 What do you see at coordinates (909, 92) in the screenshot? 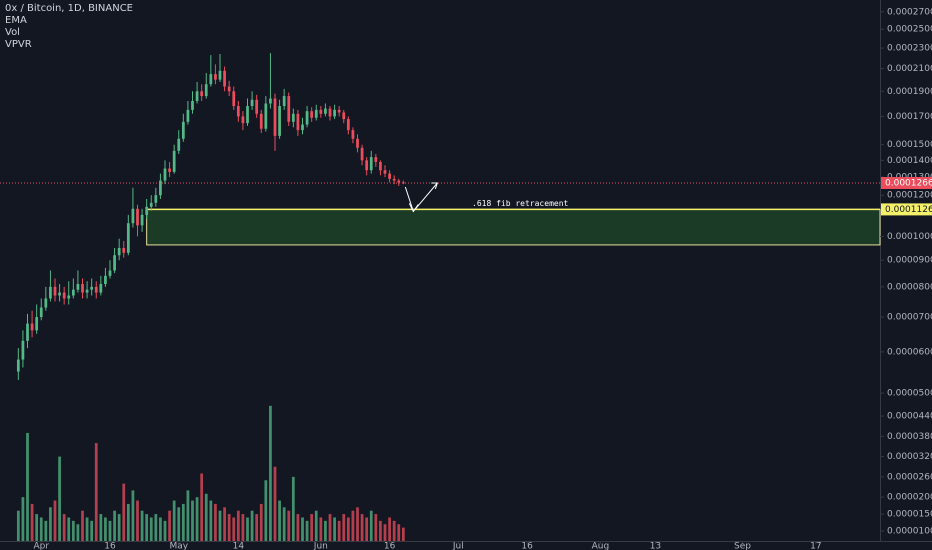
I see `y-tick-label: 0.00019000` at bounding box center [909, 92].